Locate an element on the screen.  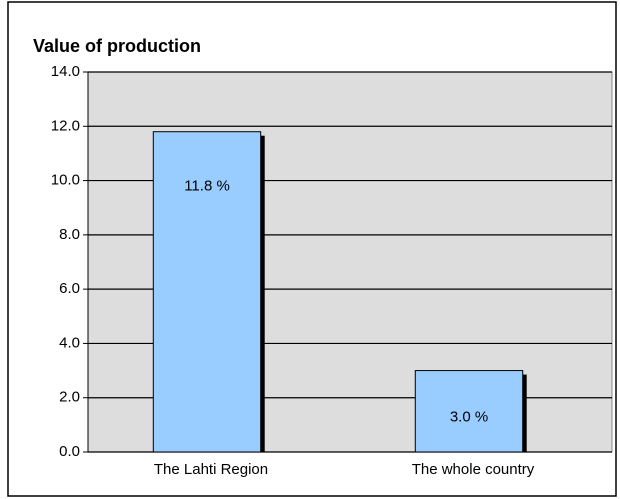
y-tick-label: 6.0 is located at coordinates (69, 288).